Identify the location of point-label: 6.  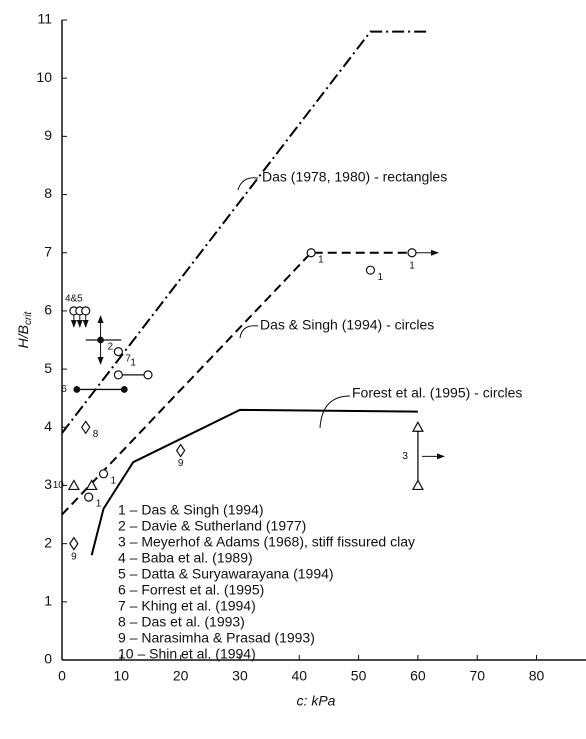
(64, 389).